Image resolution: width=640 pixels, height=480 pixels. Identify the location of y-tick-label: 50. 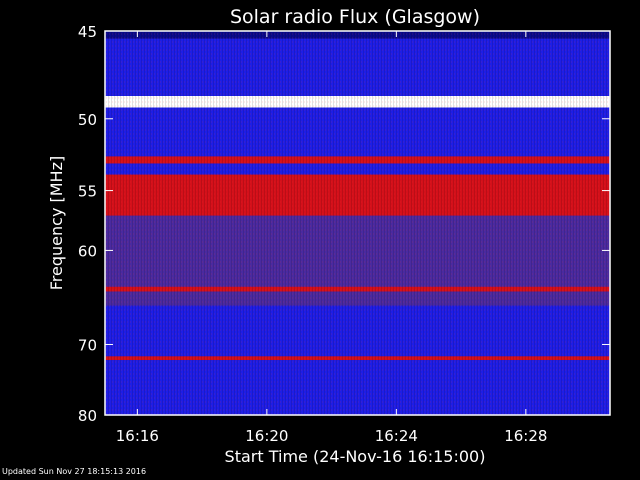
(87, 120).